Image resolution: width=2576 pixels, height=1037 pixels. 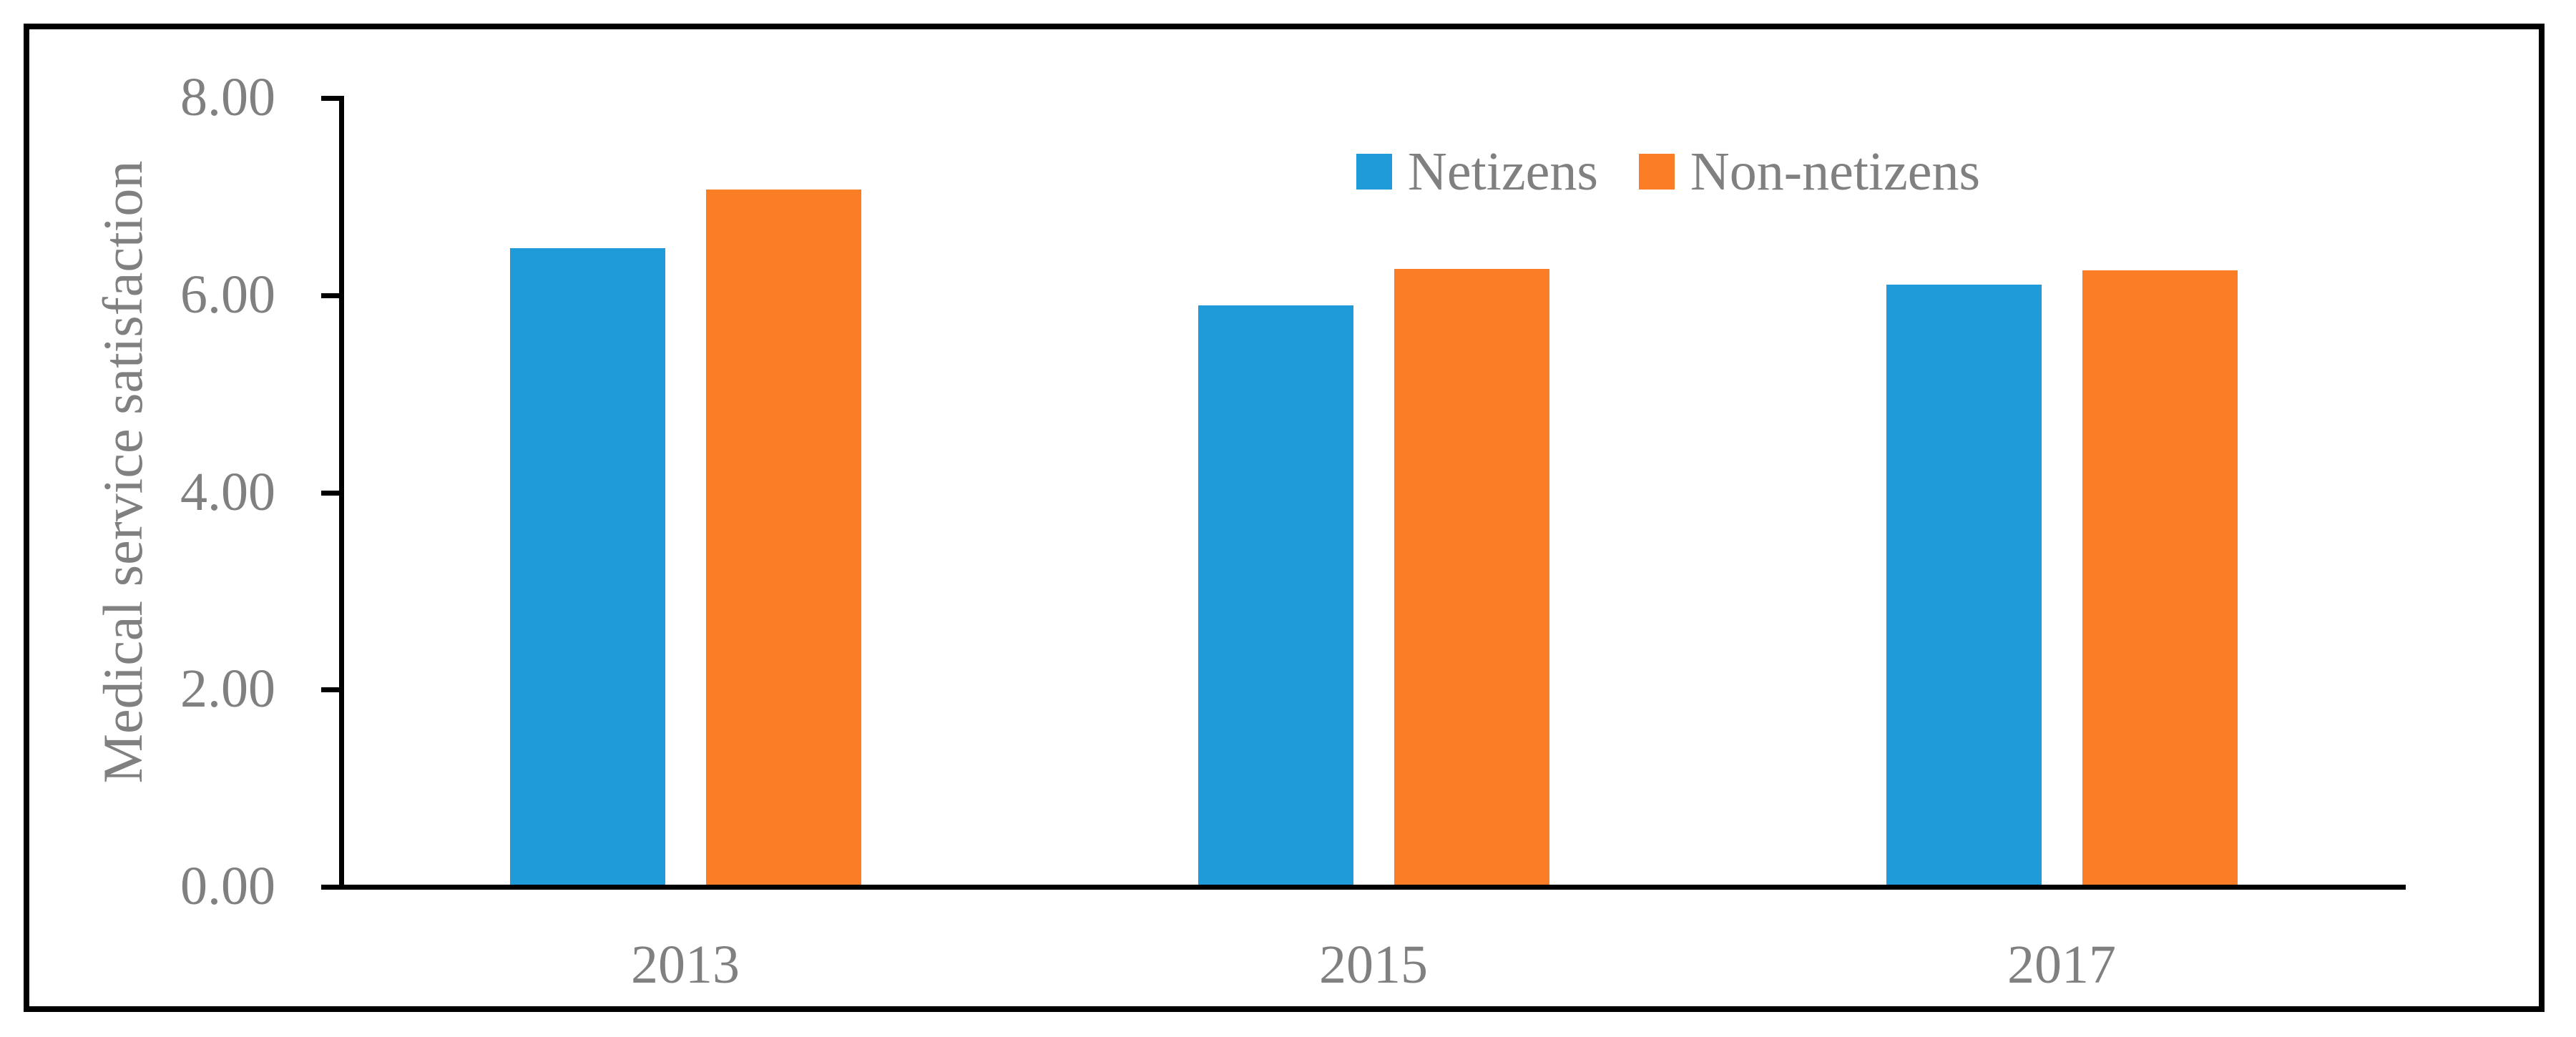 I want to click on bar-netizens-2013, so click(x=587, y=567).